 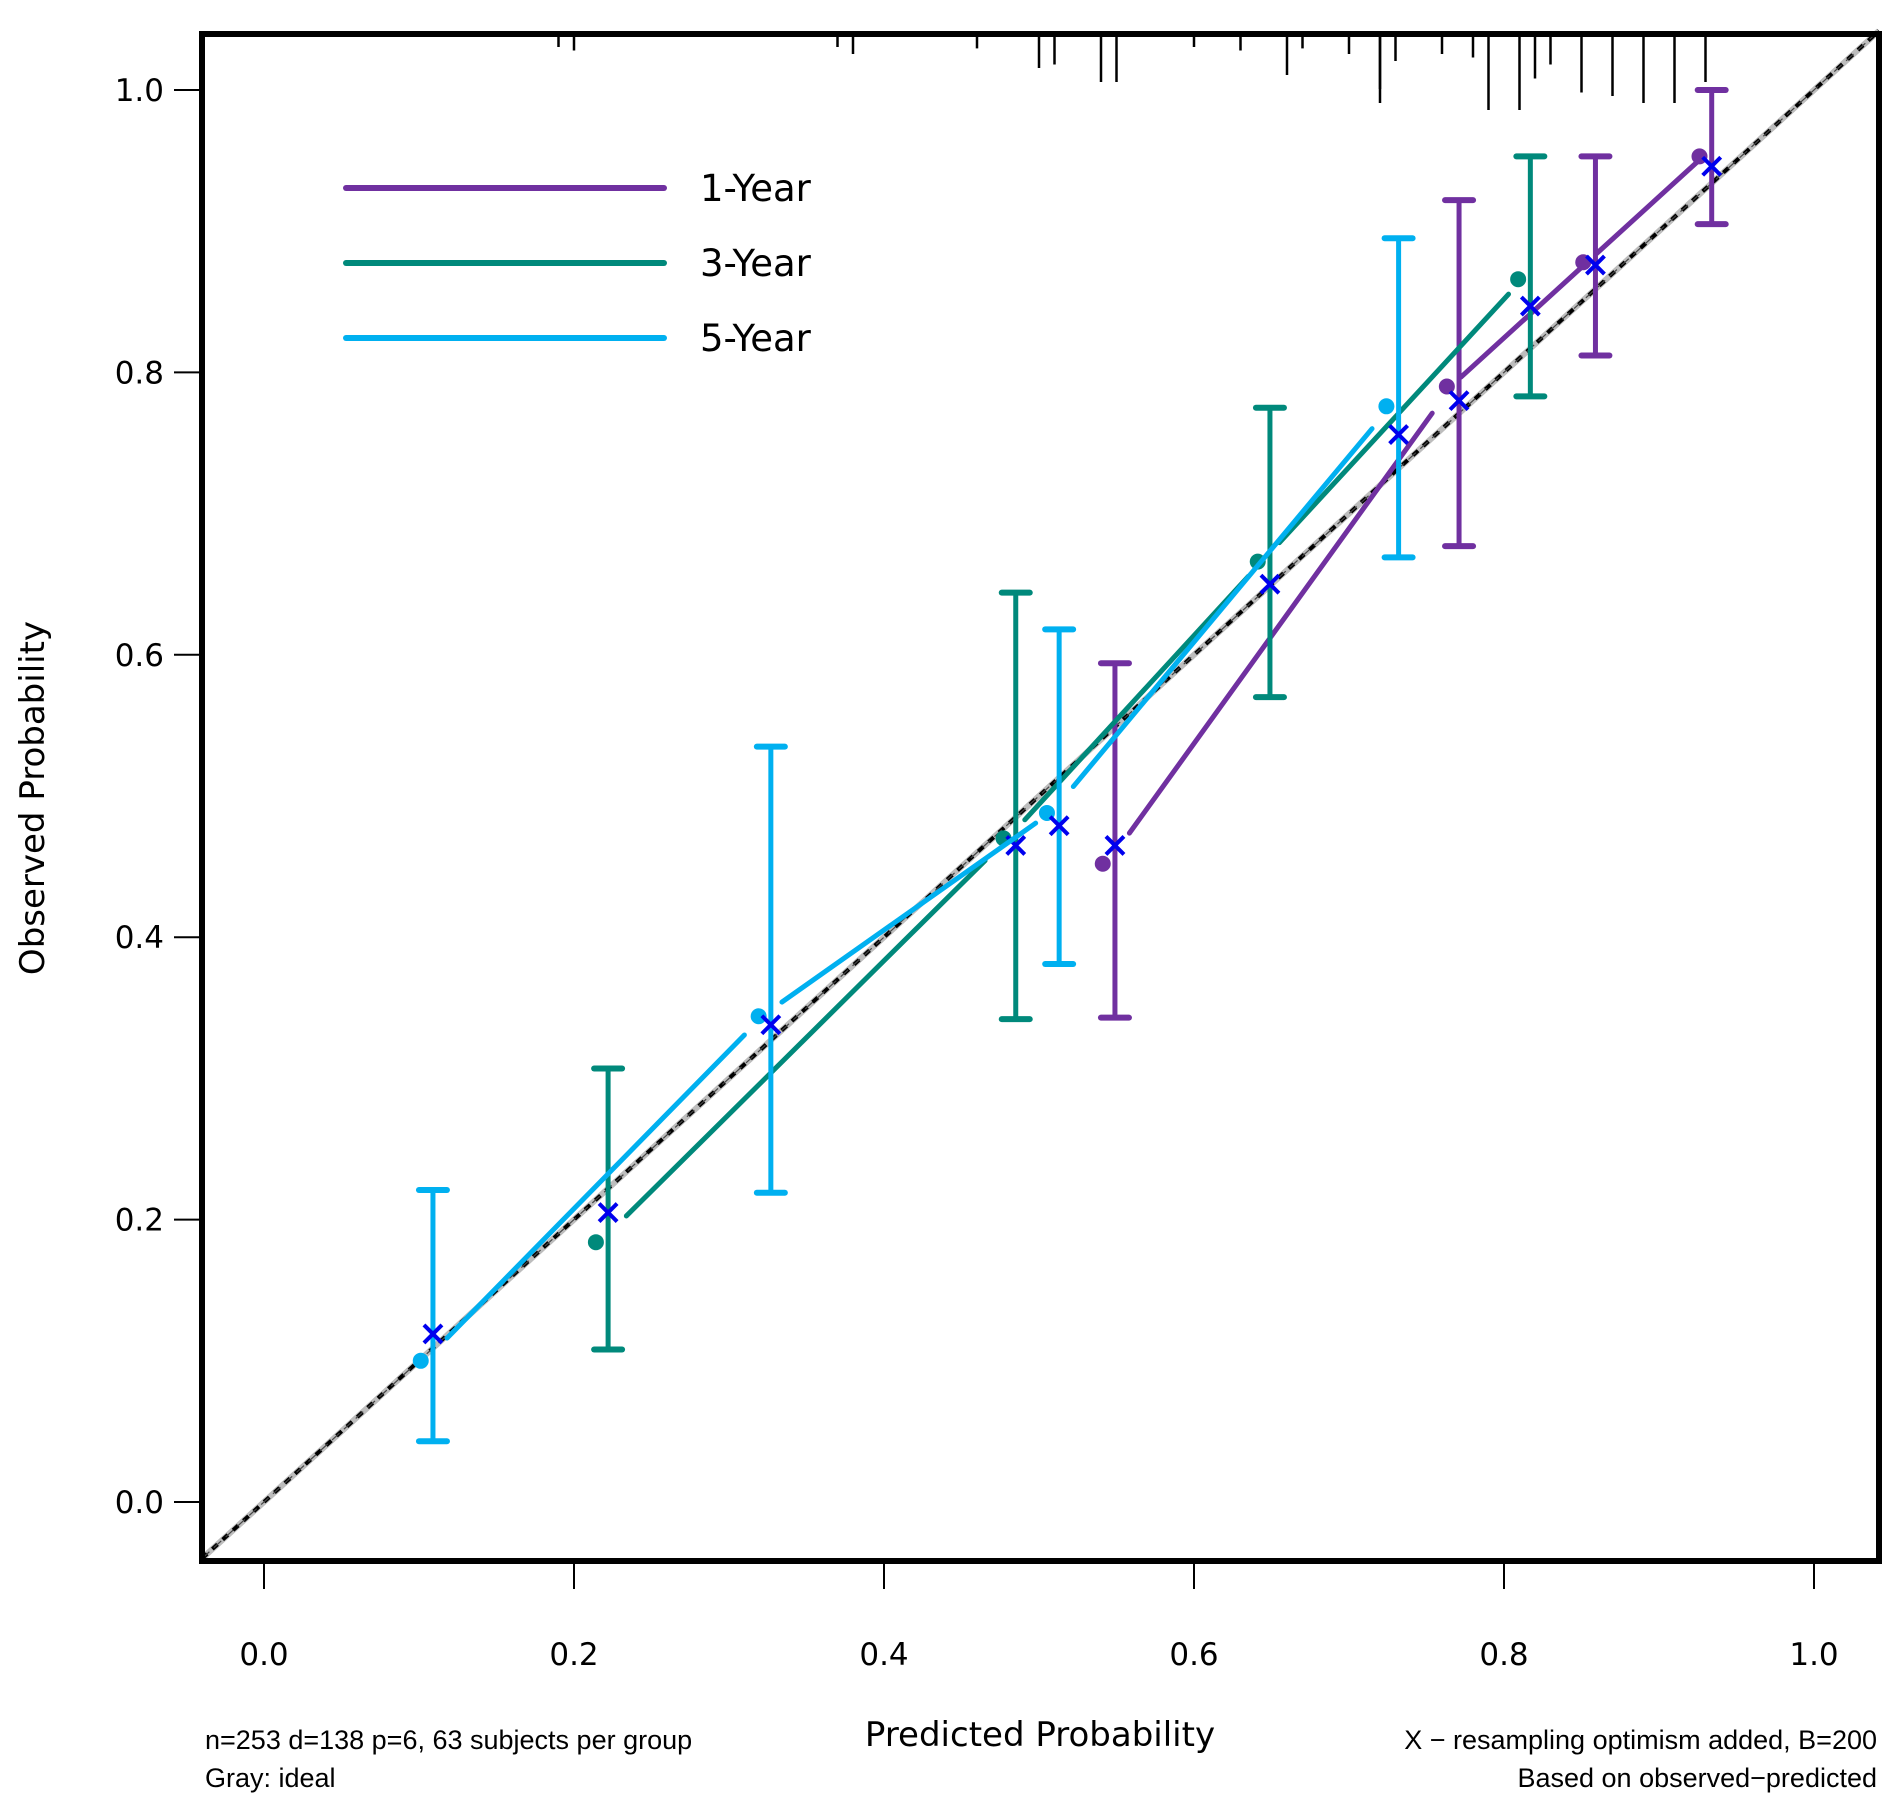 What do you see at coordinates (1132, 72) in the screenshot?
I see `rug-layer` at bounding box center [1132, 72].